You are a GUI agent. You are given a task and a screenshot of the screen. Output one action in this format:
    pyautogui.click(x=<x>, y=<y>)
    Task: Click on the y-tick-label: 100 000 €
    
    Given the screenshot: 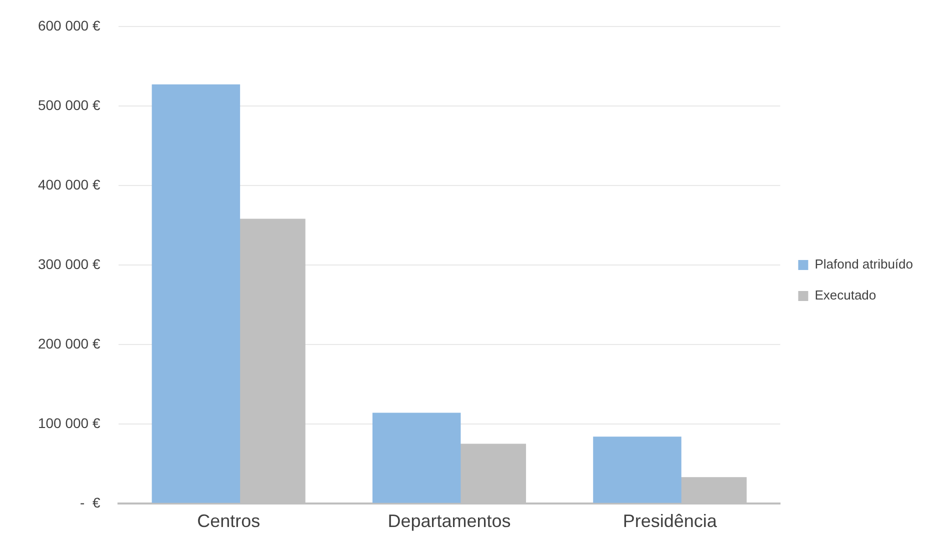 What is the action you would take?
    pyautogui.click(x=69, y=422)
    